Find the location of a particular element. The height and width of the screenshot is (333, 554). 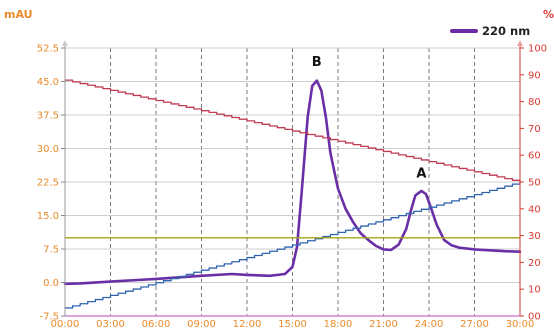

legend: 220 nm is located at coordinates (490, 31).